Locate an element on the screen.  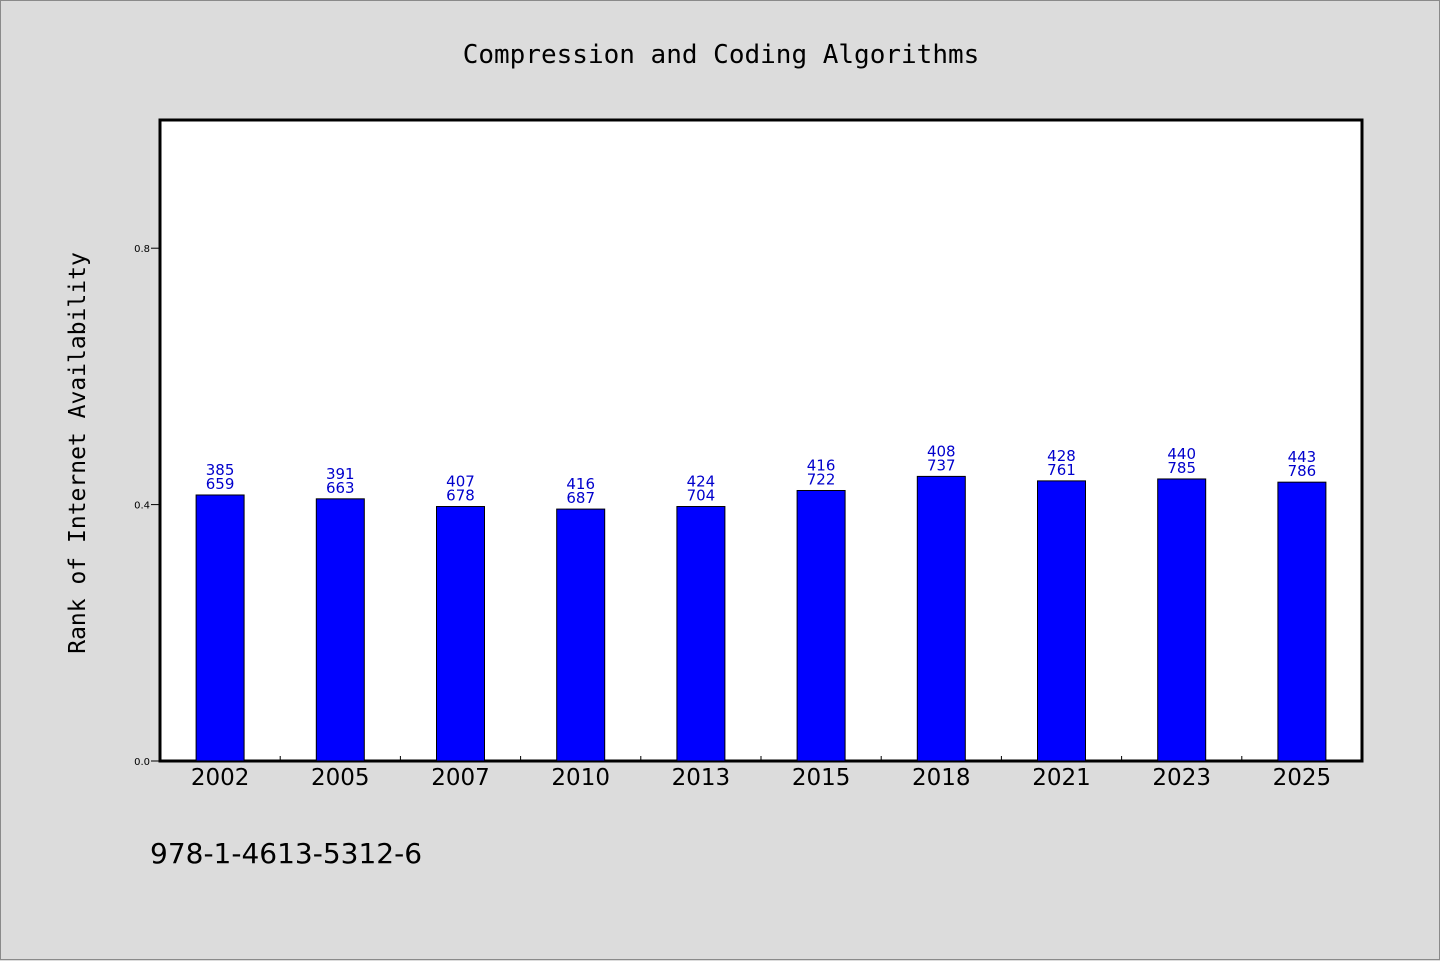
data-label: 785 is located at coordinates (1181, 468).